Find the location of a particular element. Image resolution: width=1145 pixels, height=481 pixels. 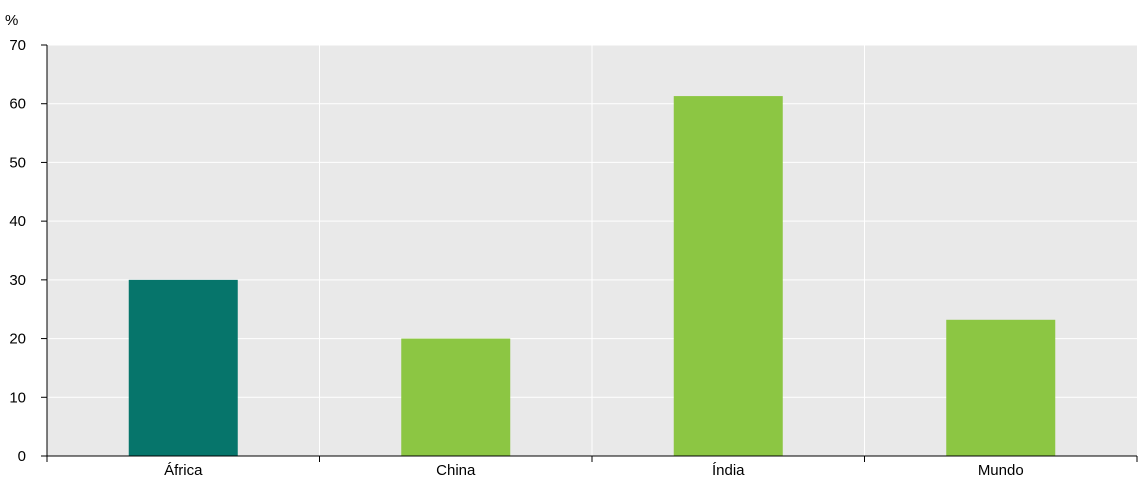

bar-áfrica is located at coordinates (183, 367).